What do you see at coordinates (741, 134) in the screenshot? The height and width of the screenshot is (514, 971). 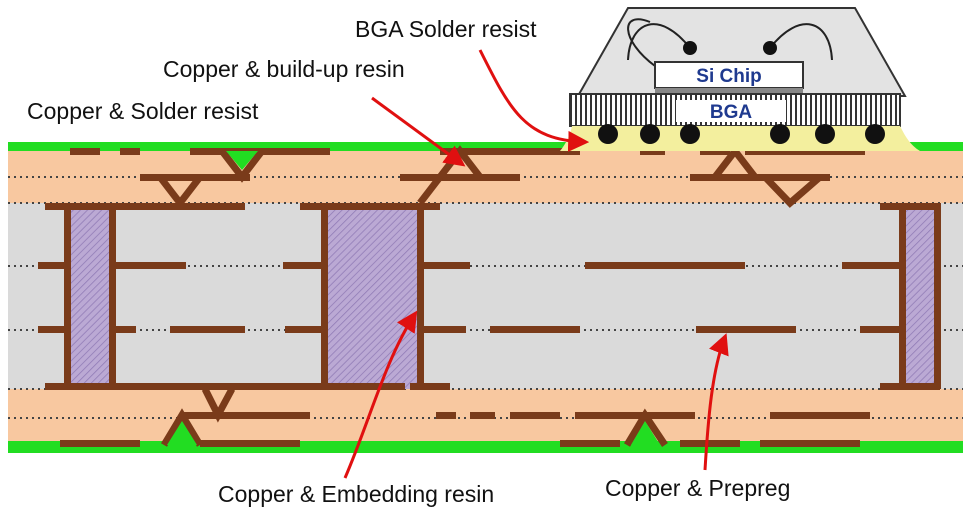 I see `solder-balls` at bounding box center [741, 134].